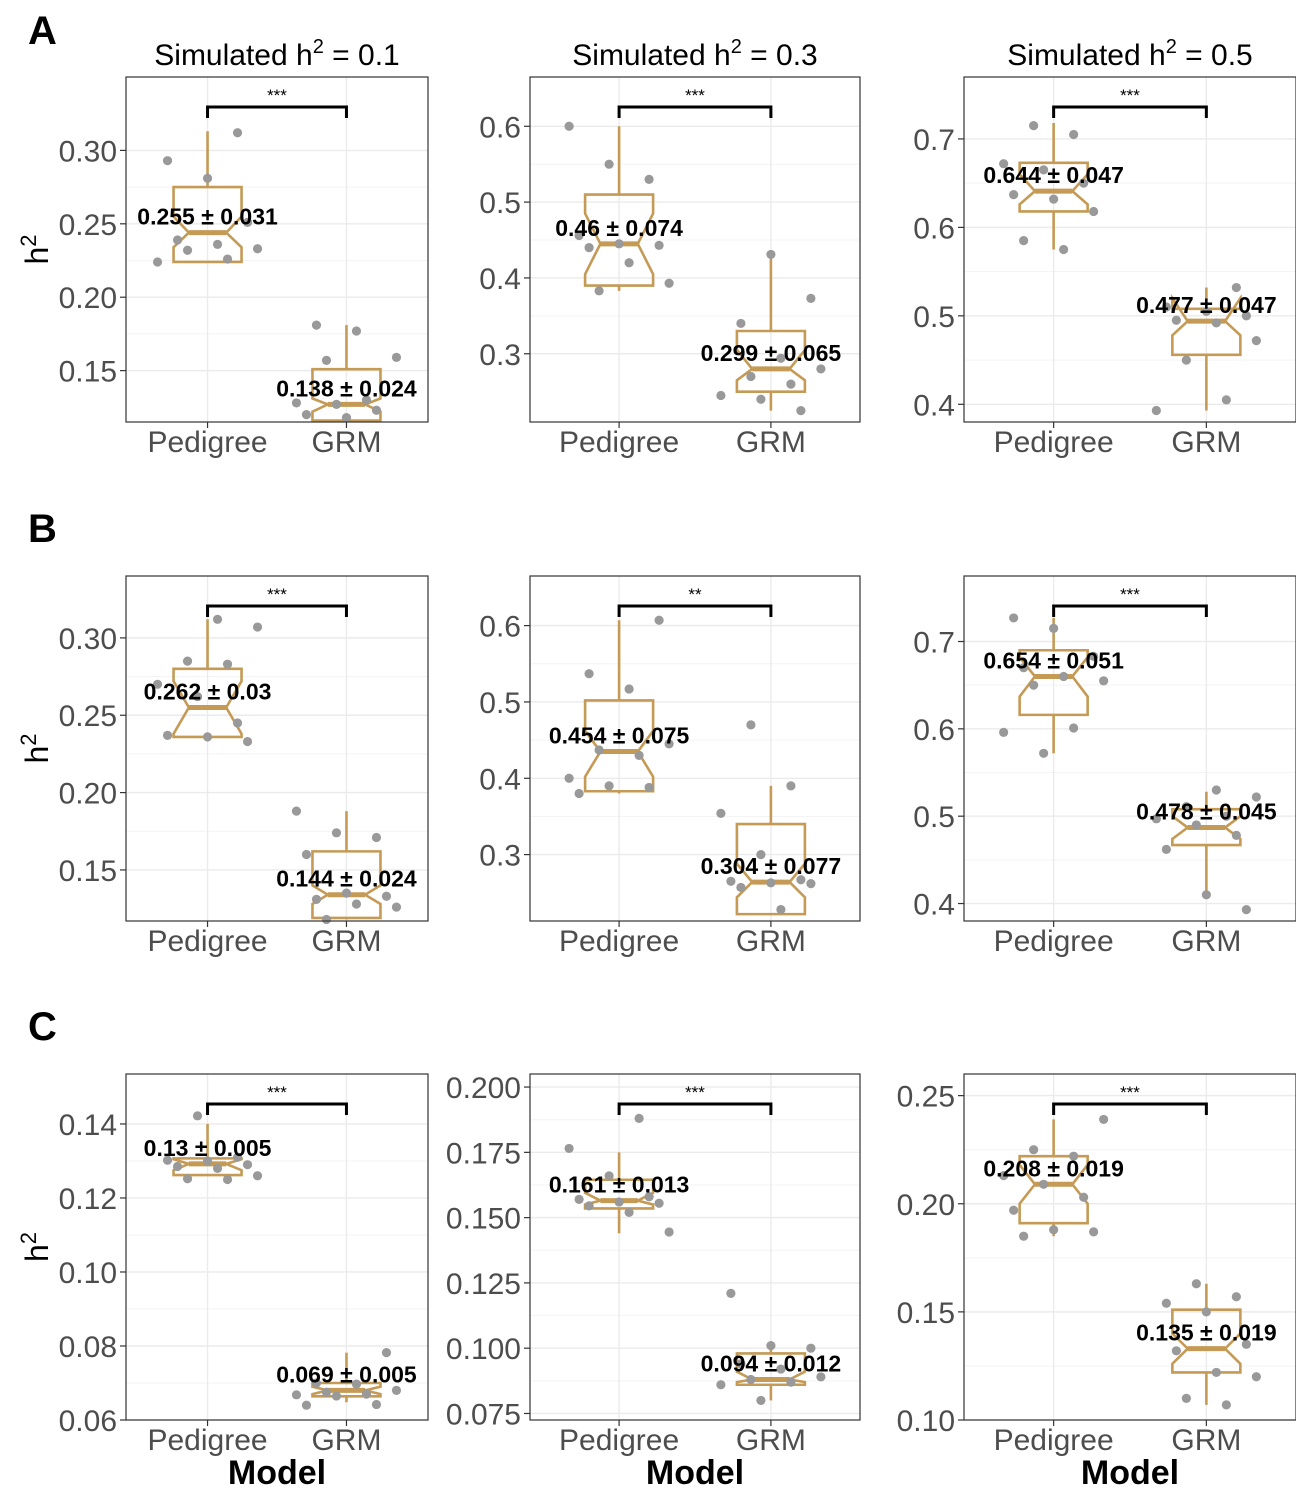 The image size is (1296, 1488). Describe the element at coordinates (88, 1199) in the screenshot. I see `y-tick-label: 0.12` at that location.